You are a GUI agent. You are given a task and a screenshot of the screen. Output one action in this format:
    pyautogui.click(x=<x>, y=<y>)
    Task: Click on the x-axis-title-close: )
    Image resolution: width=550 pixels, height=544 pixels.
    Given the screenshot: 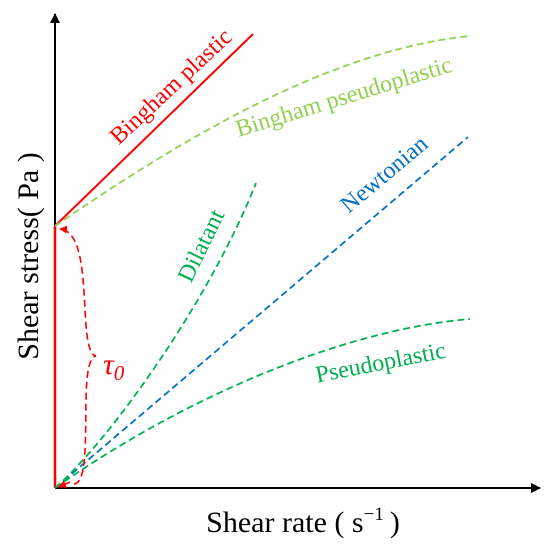 What is the action you would take?
    pyautogui.click(x=395, y=522)
    